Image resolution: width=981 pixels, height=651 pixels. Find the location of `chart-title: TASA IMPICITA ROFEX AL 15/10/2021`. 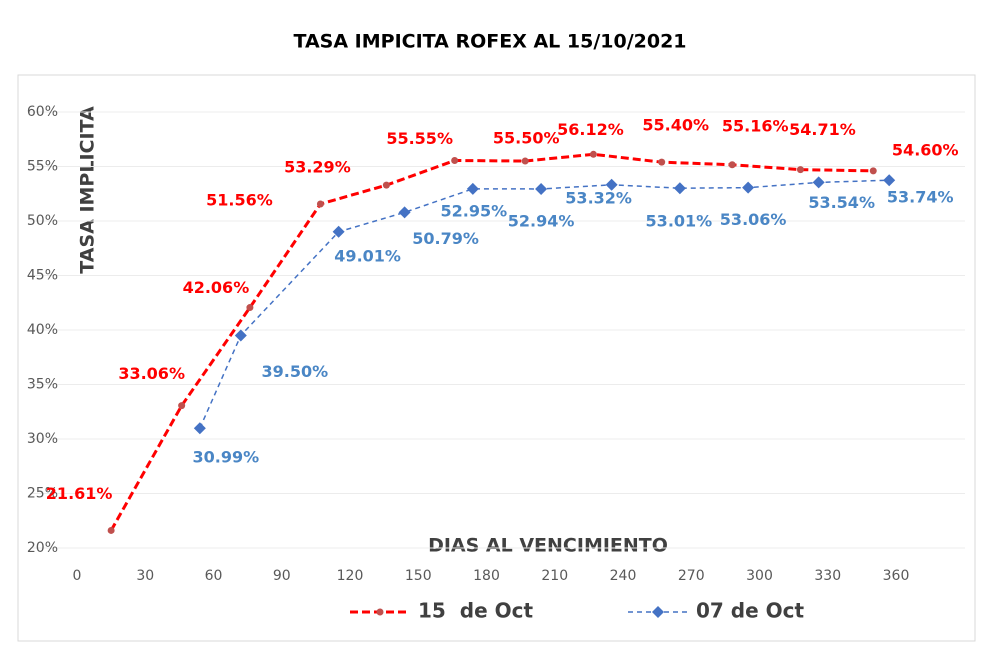

chart-title: TASA IMPICITA ROFEX AL 15/10/2021 is located at coordinates (489, 42).